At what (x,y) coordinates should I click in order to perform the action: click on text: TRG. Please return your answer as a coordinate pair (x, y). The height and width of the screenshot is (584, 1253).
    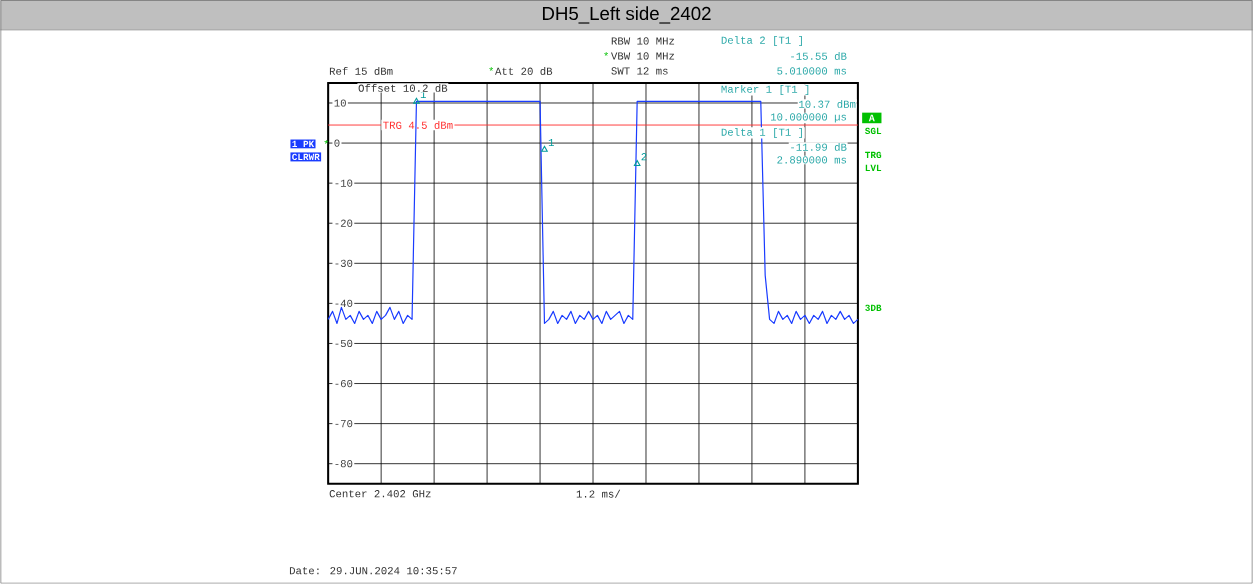
    Looking at the image, I should click on (873, 155).